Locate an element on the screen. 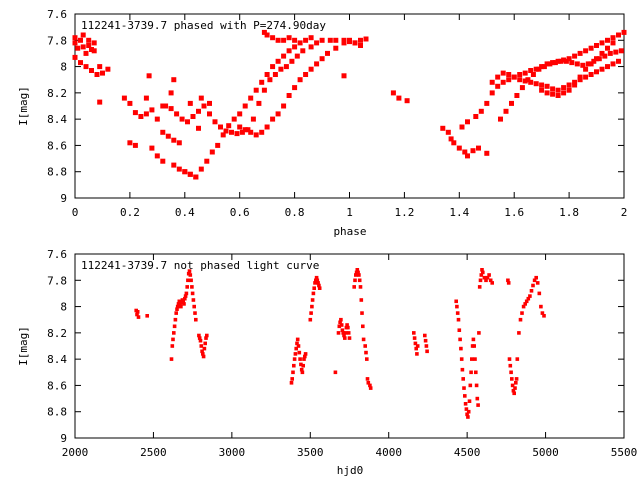  y-tick-label: 8.2 is located at coordinates (57, 333).